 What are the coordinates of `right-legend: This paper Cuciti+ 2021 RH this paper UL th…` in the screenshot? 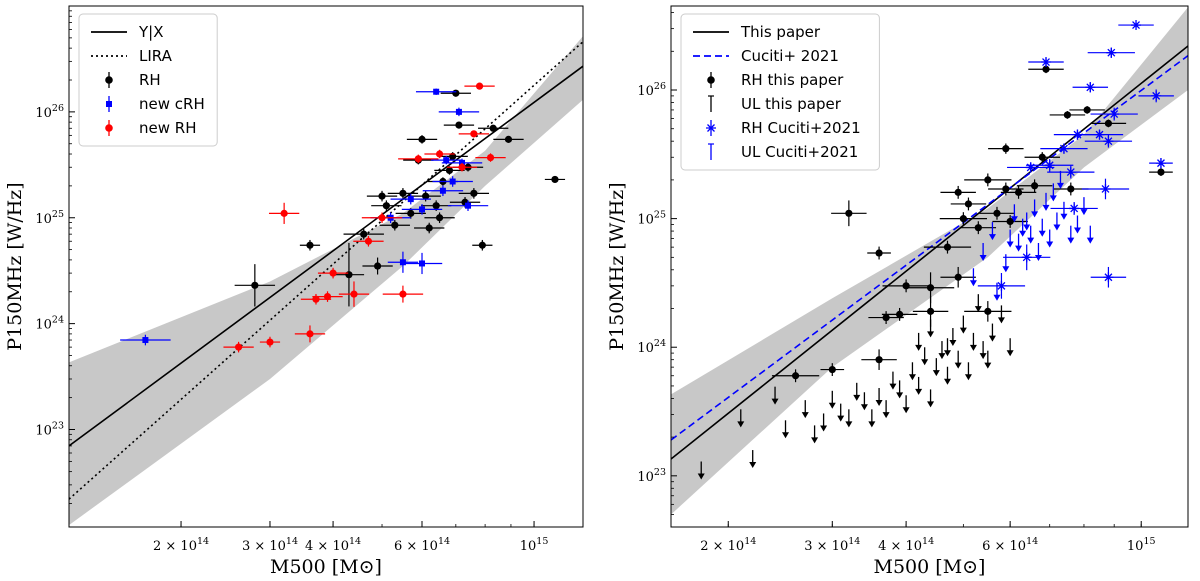 It's located at (780, 92).